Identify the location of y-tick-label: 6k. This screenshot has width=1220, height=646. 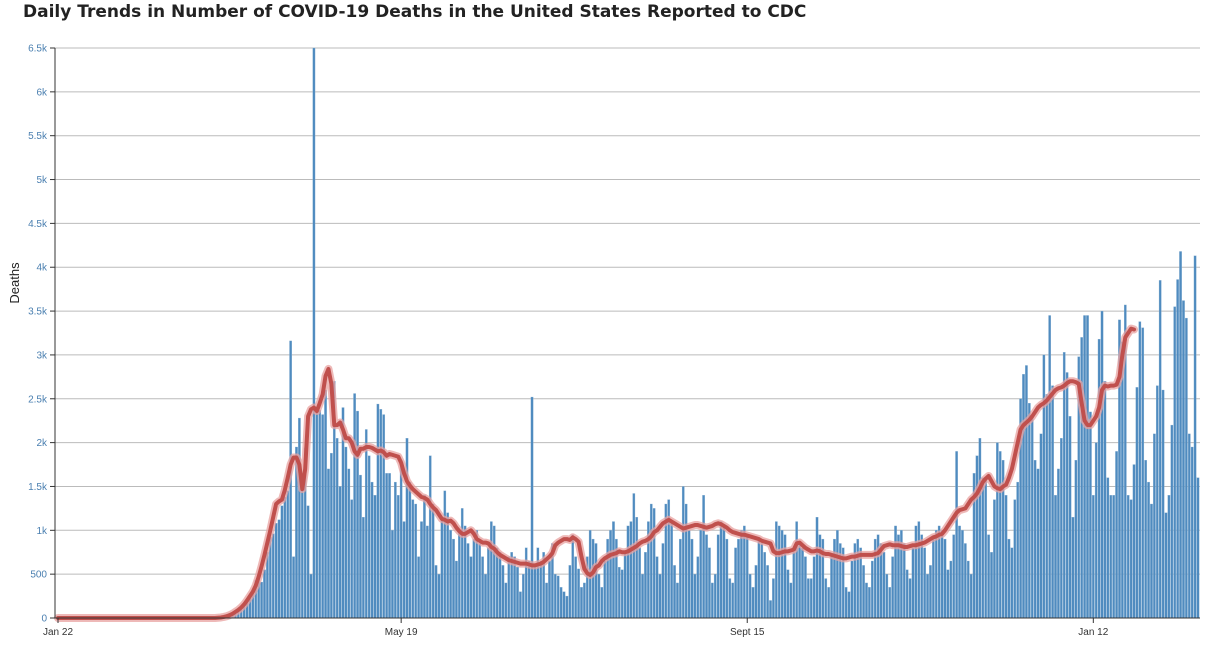
(42, 92).